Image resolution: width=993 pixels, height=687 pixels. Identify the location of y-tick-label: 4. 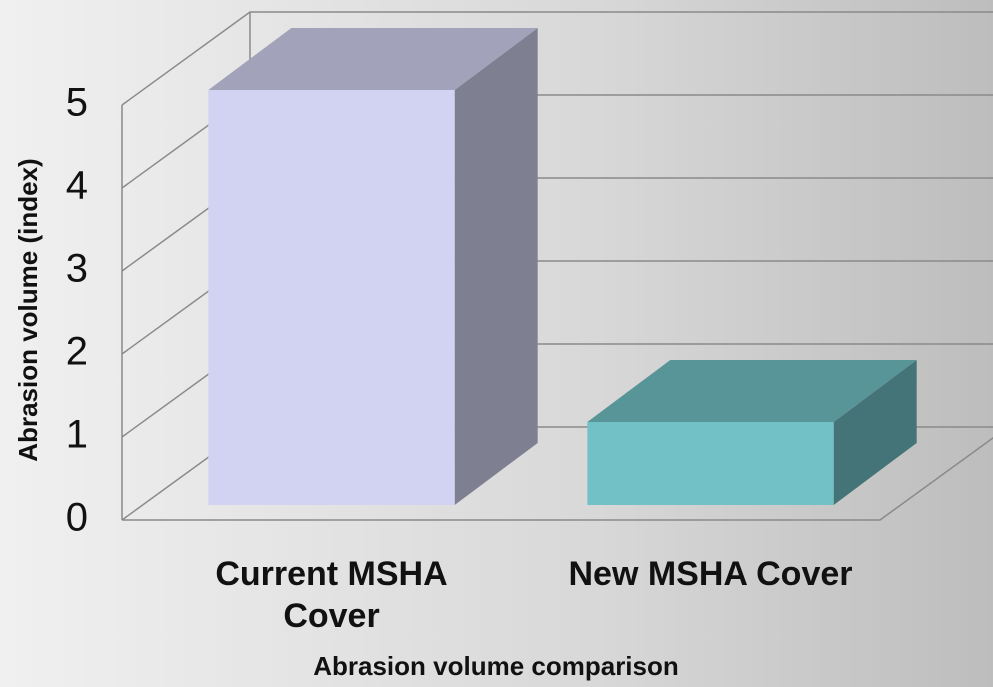
(77, 186).